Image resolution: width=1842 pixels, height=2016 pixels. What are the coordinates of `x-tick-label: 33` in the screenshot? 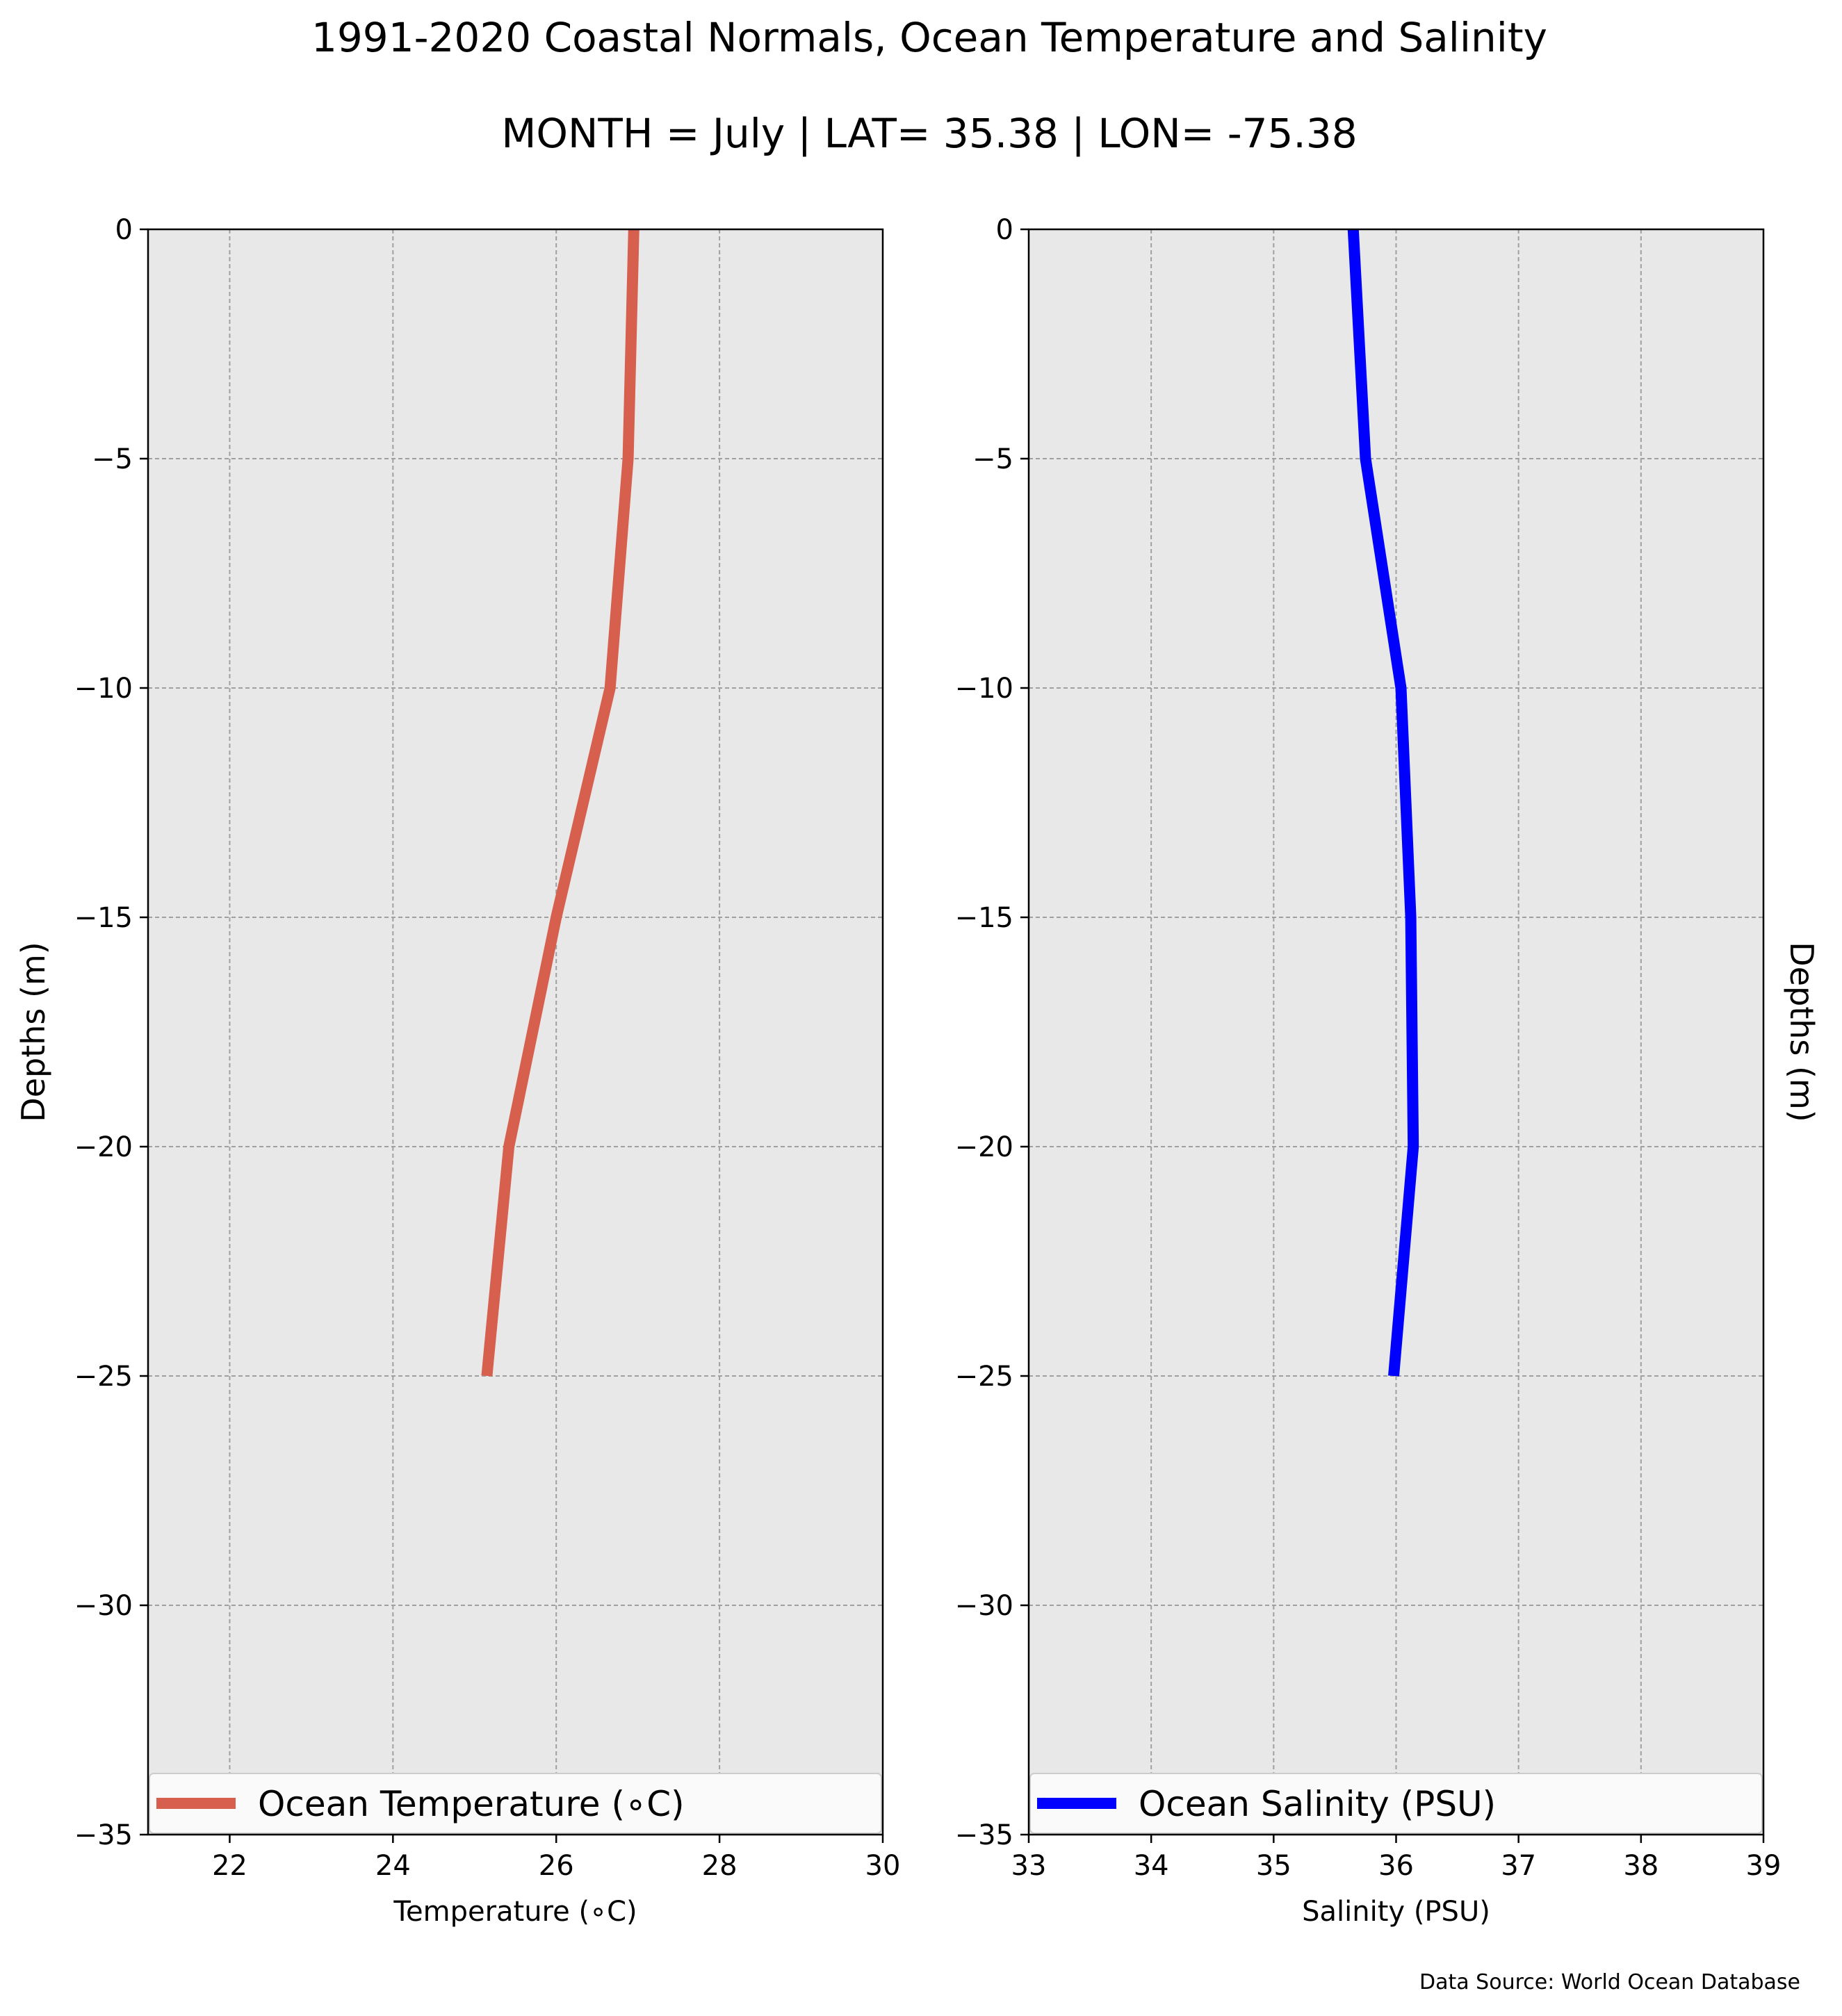 It's located at (1029, 1866).